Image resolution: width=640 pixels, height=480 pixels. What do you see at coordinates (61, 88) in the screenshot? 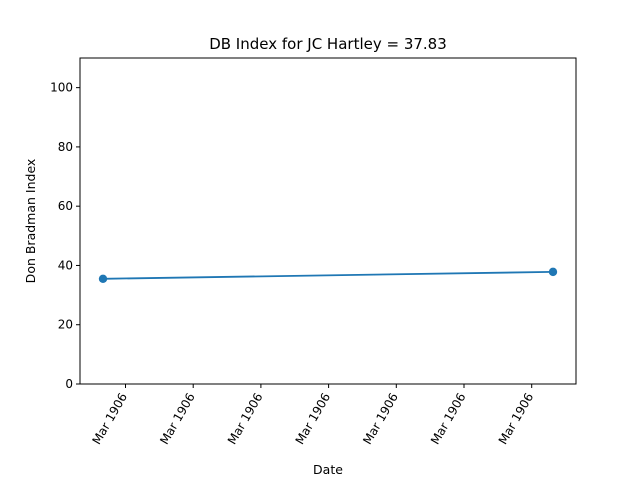
I see `y-tick-label: 100` at bounding box center [61, 88].